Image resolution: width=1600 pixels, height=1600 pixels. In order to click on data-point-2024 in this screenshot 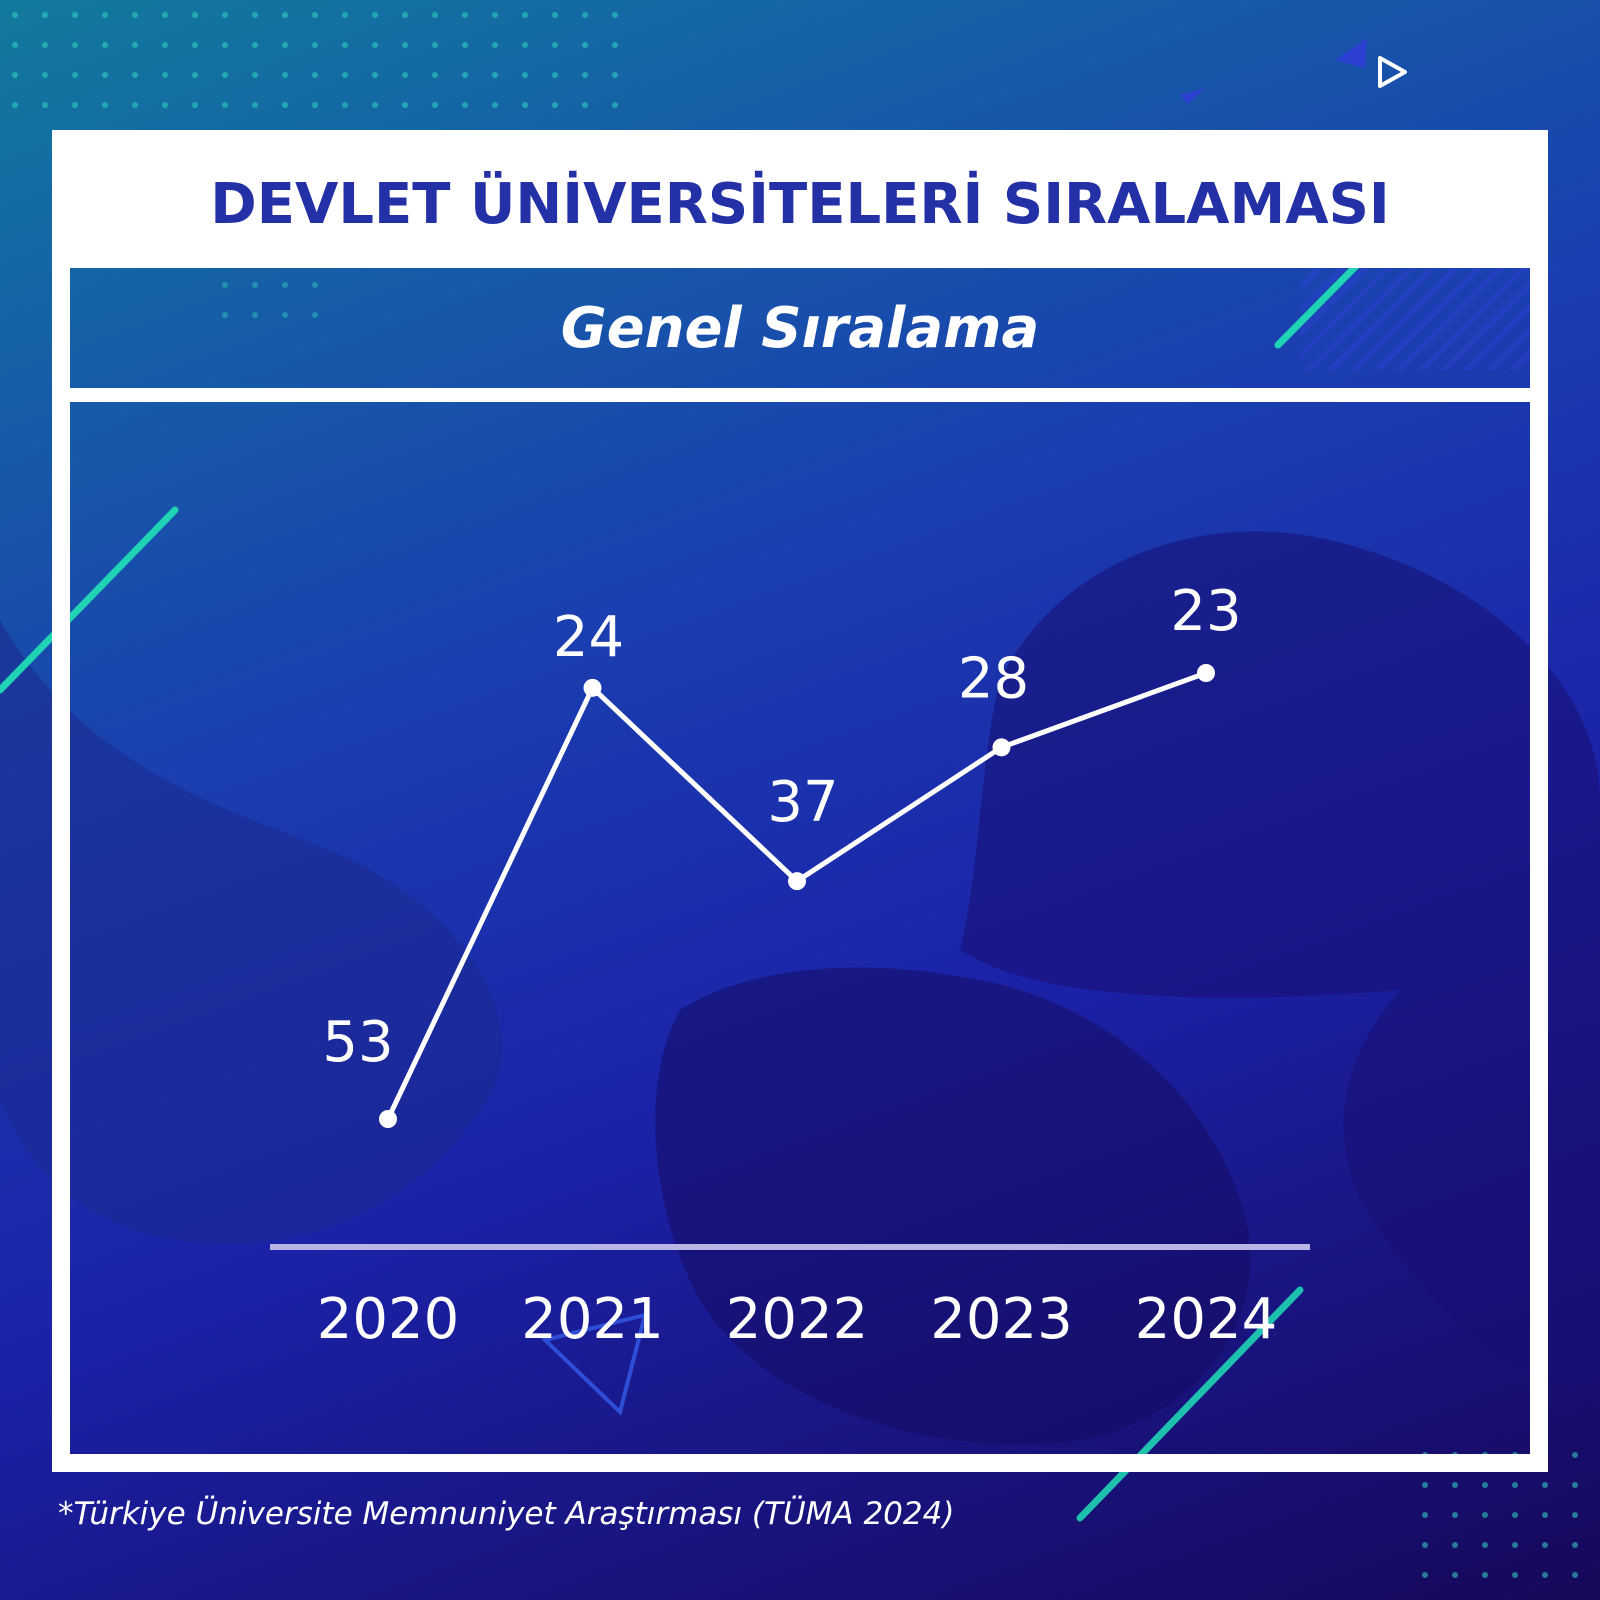, I will do `click(1206, 673)`.